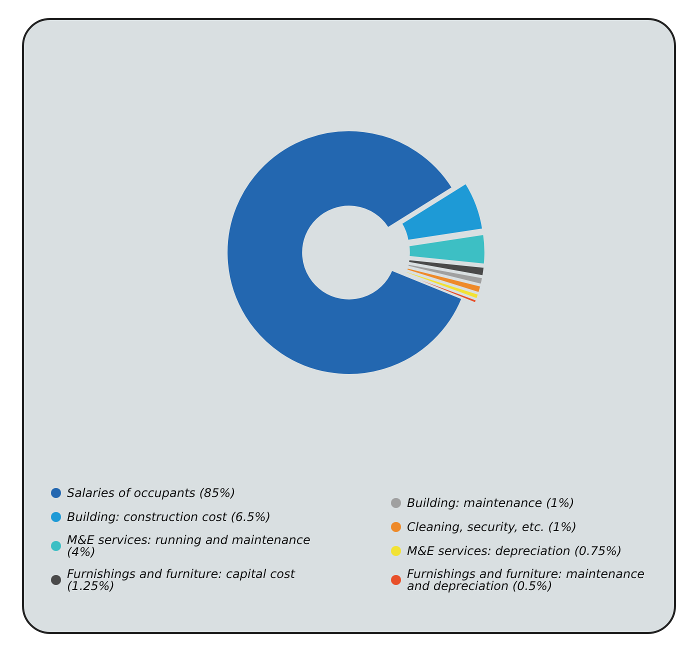 Image resolution: width=698 pixels, height=653 pixels. What do you see at coordinates (527, 580) in the screenshot?
I see `legend-label: Furnishings and furniture: maintenance and depreciation (0.5%)` at bounding box center [527, 580].